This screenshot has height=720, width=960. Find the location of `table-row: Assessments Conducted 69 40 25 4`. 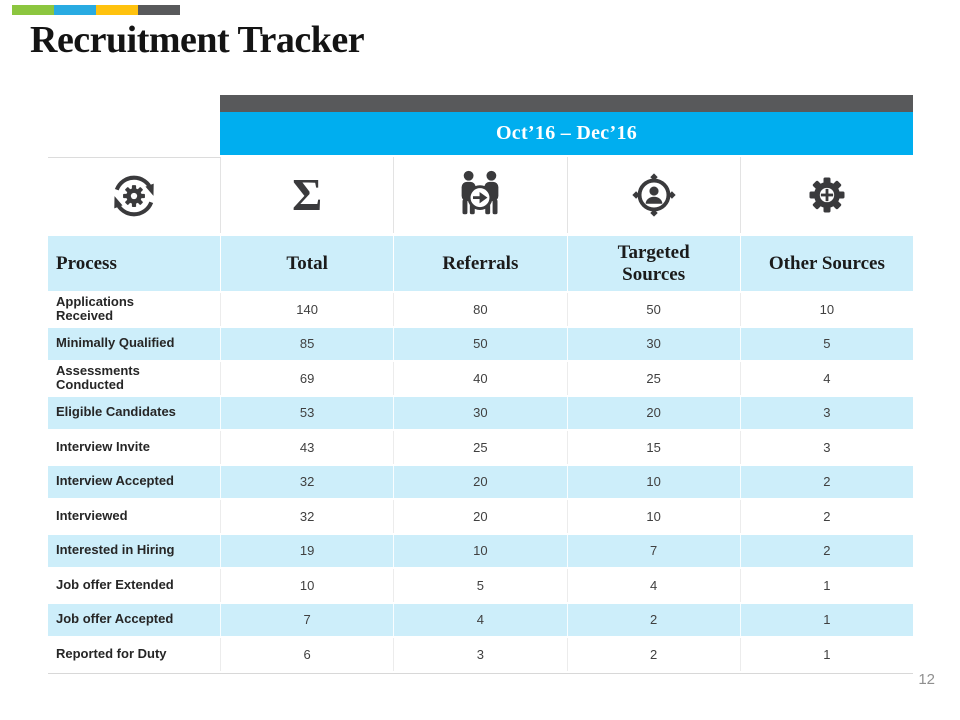

table-row: Assessments Conducted 69 40 25 4 is located at coordinates (480, 378).